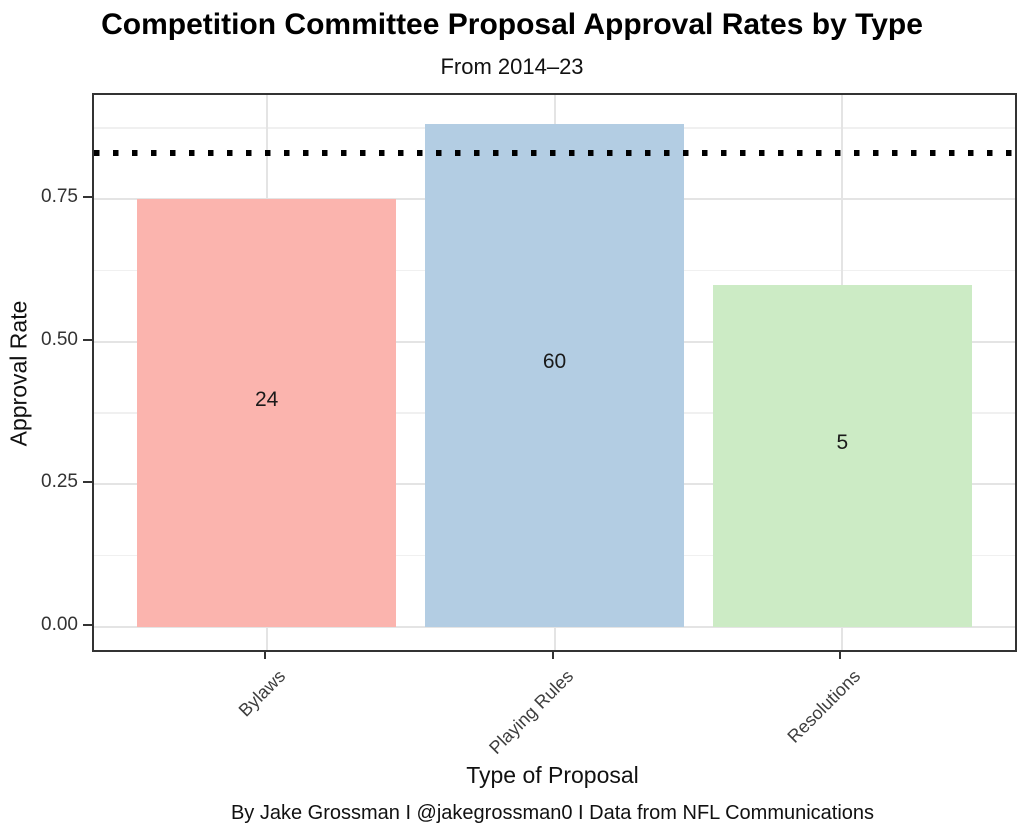 The width and height of the screenshot is (1024, 838). I want to click on x-tick-label: Playing Rules, so click(530, 712).